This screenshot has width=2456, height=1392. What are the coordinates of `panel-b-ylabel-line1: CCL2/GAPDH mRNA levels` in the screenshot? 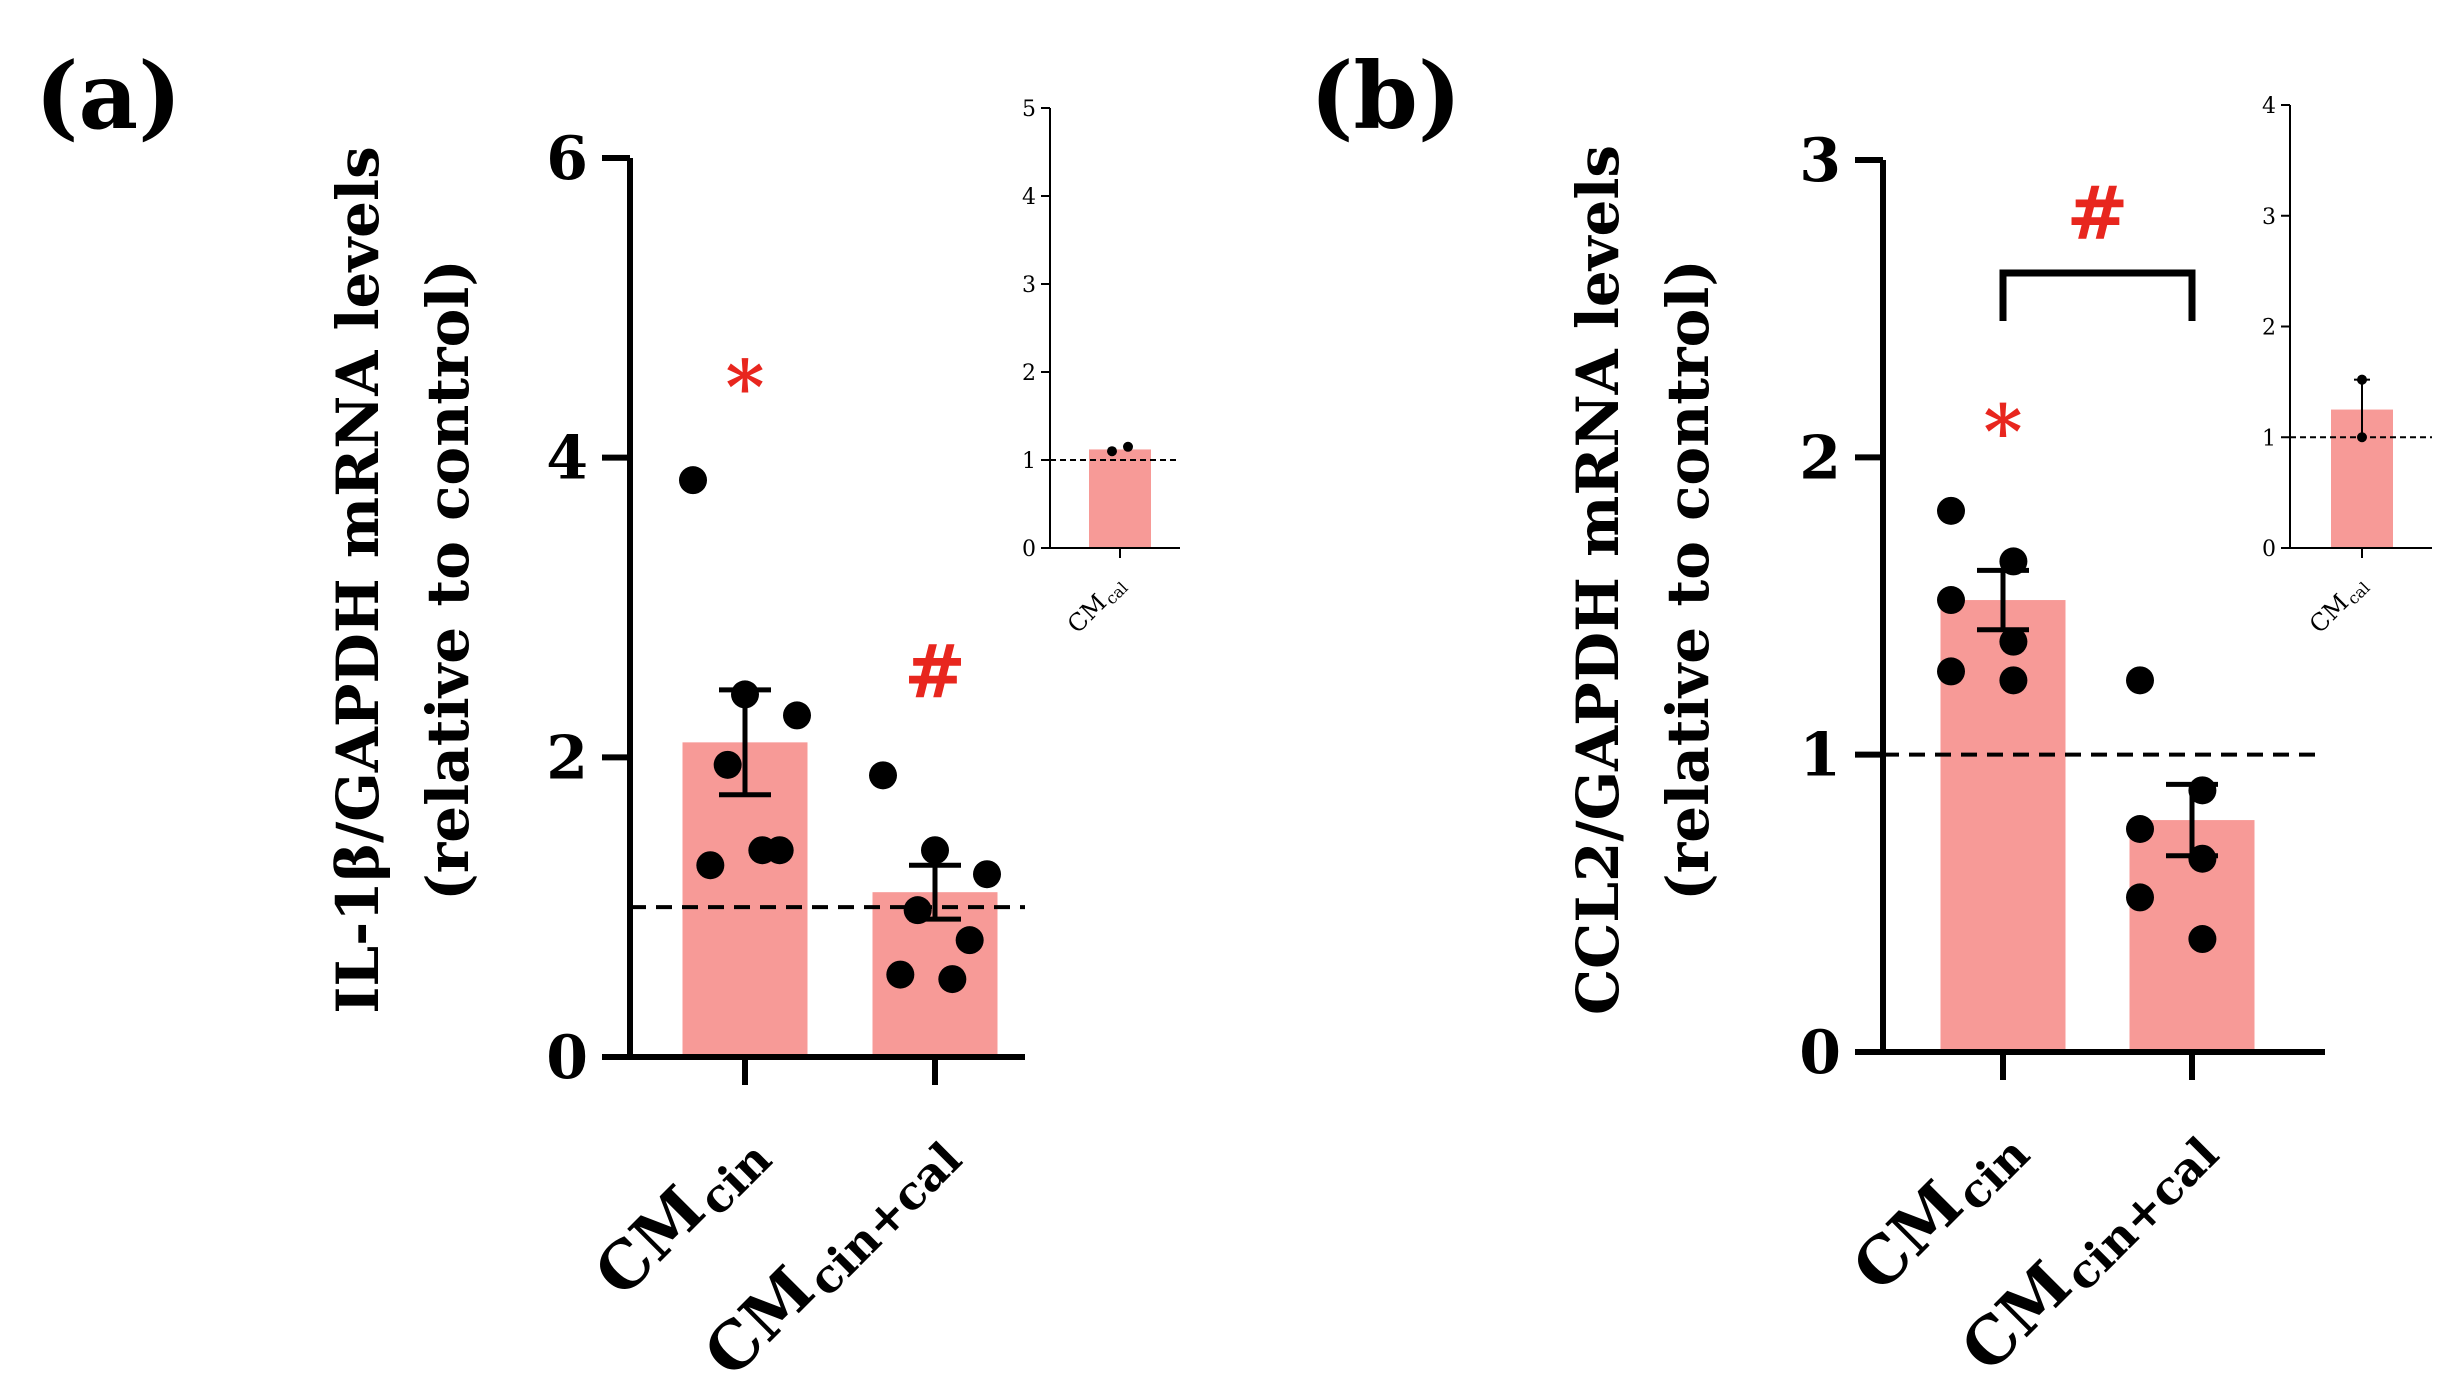 It's located at (1598, 580).